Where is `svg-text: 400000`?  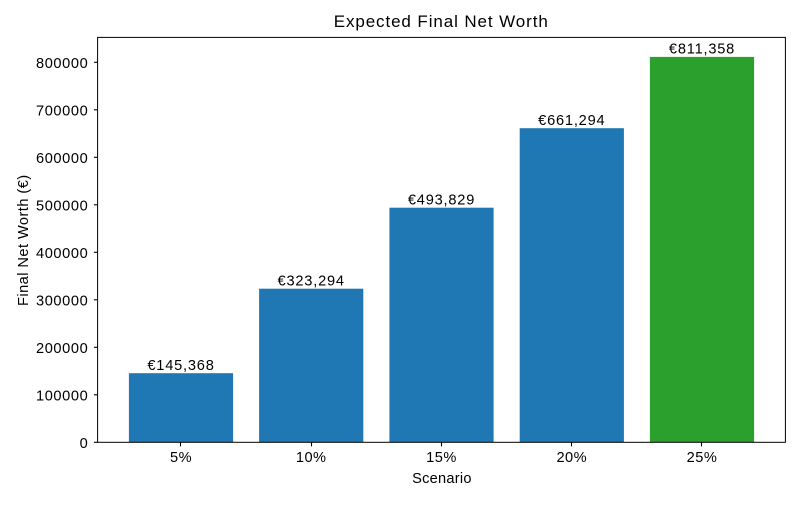 svg-text: 400000 is located at coordinates (62, 254).